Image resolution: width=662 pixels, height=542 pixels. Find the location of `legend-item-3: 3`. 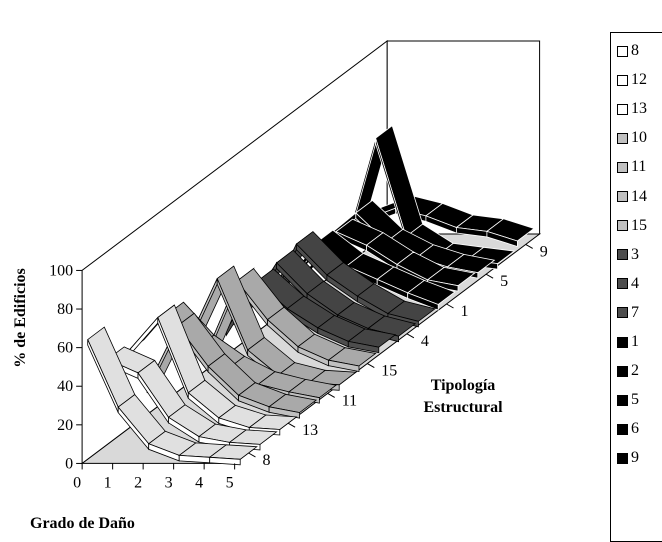

legend-item-3: 3 is located at coordinates (628, 255).